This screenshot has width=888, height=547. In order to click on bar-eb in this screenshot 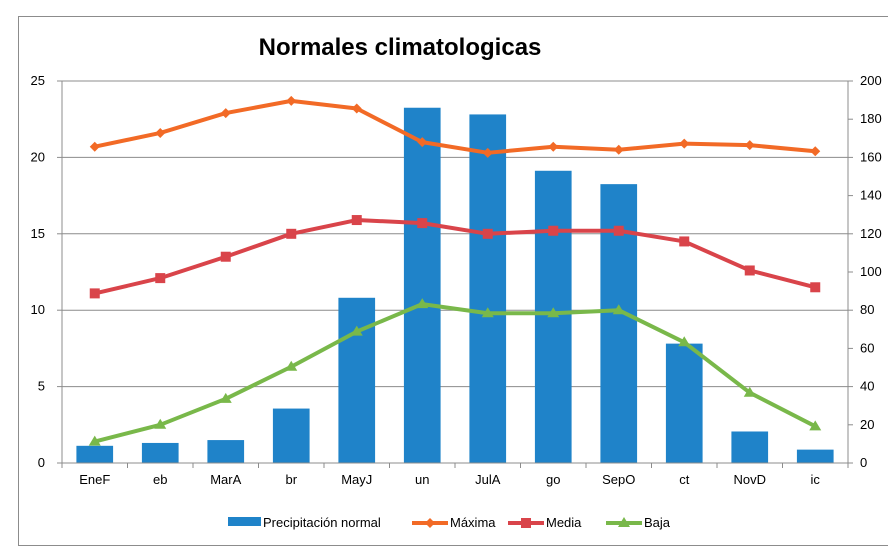, I will do `click(160, 452)`.